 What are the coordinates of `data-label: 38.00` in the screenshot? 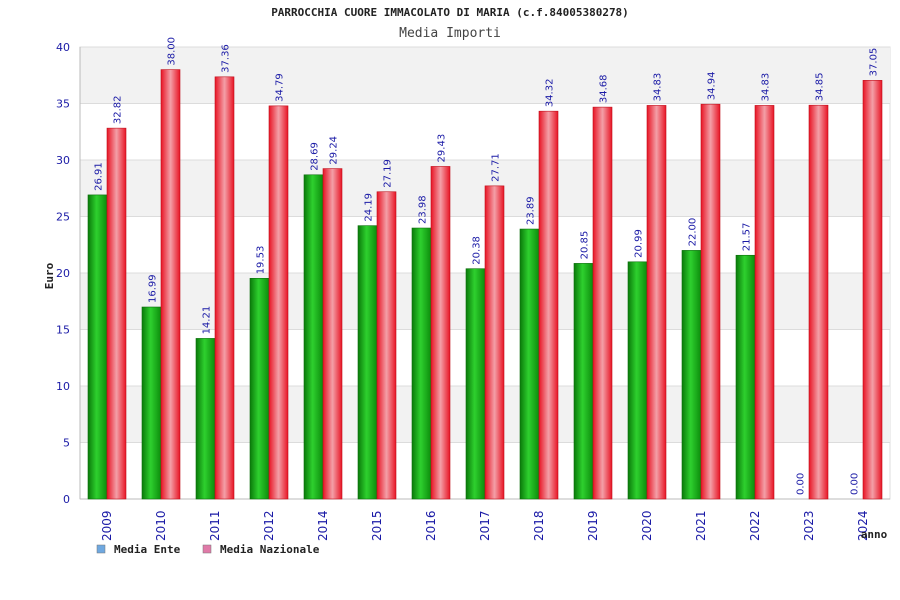 It's located at (172, 51).